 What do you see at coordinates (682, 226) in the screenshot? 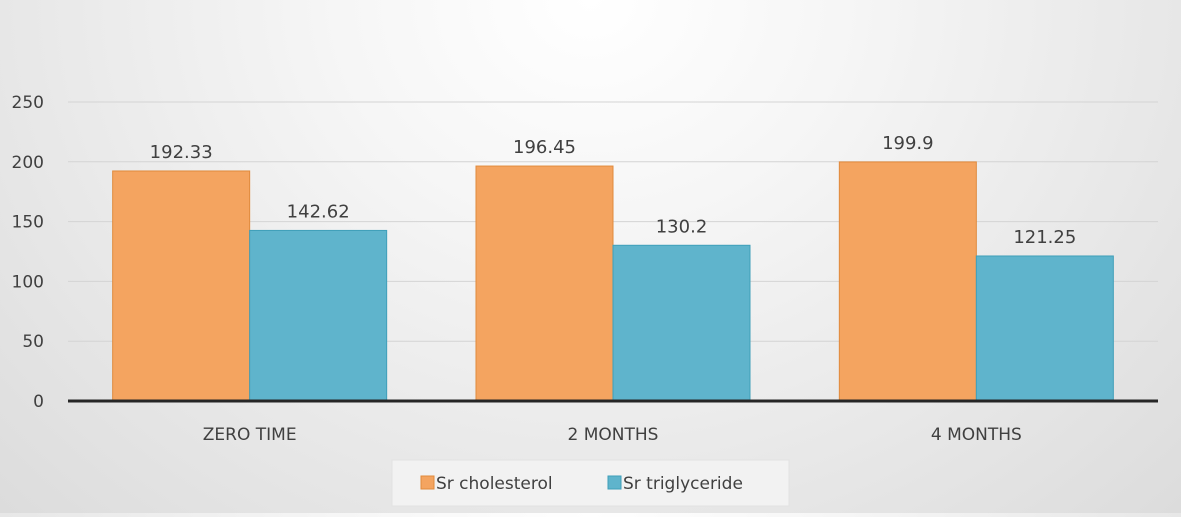
I see `data-label: 130.2` at bounding box center [682, 226].